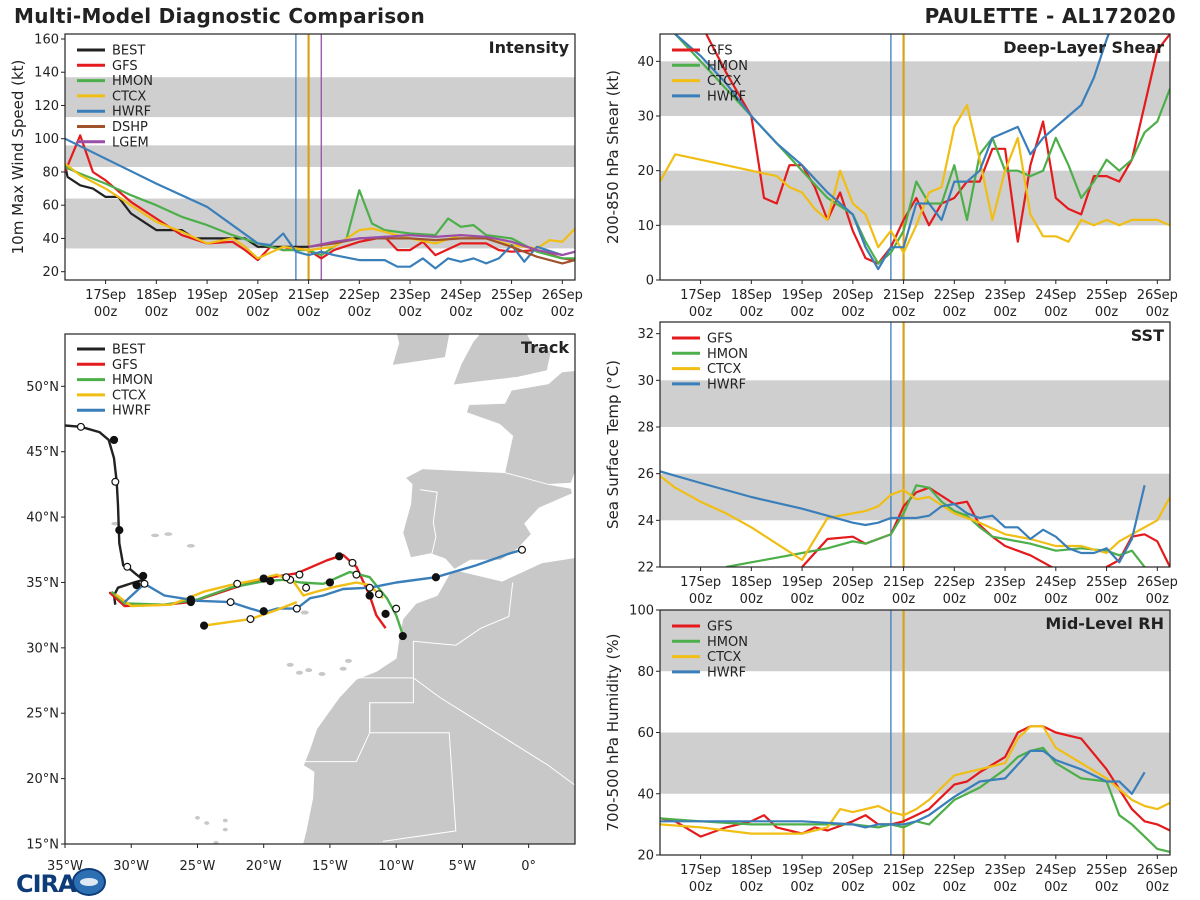  What do you see at coordinates (645, 521) in the screenshot?
I see `y-tick-label: 24` at bounding box center [645, 521].